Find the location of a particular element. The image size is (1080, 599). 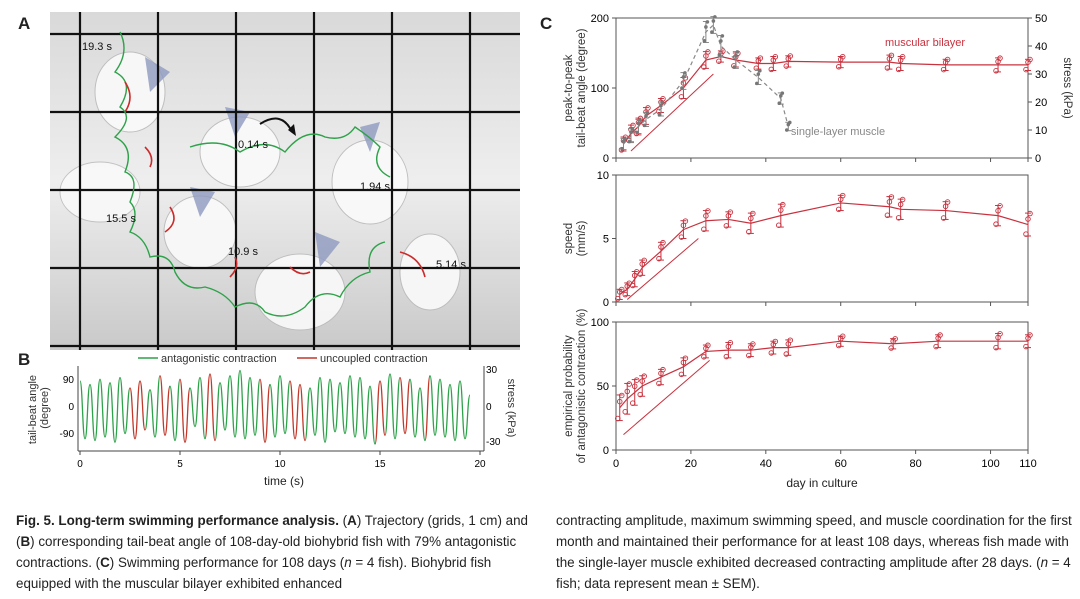

caption-text: ) Trajectory (grids, 1 cm) and ( is located at coordinates (272, 531).